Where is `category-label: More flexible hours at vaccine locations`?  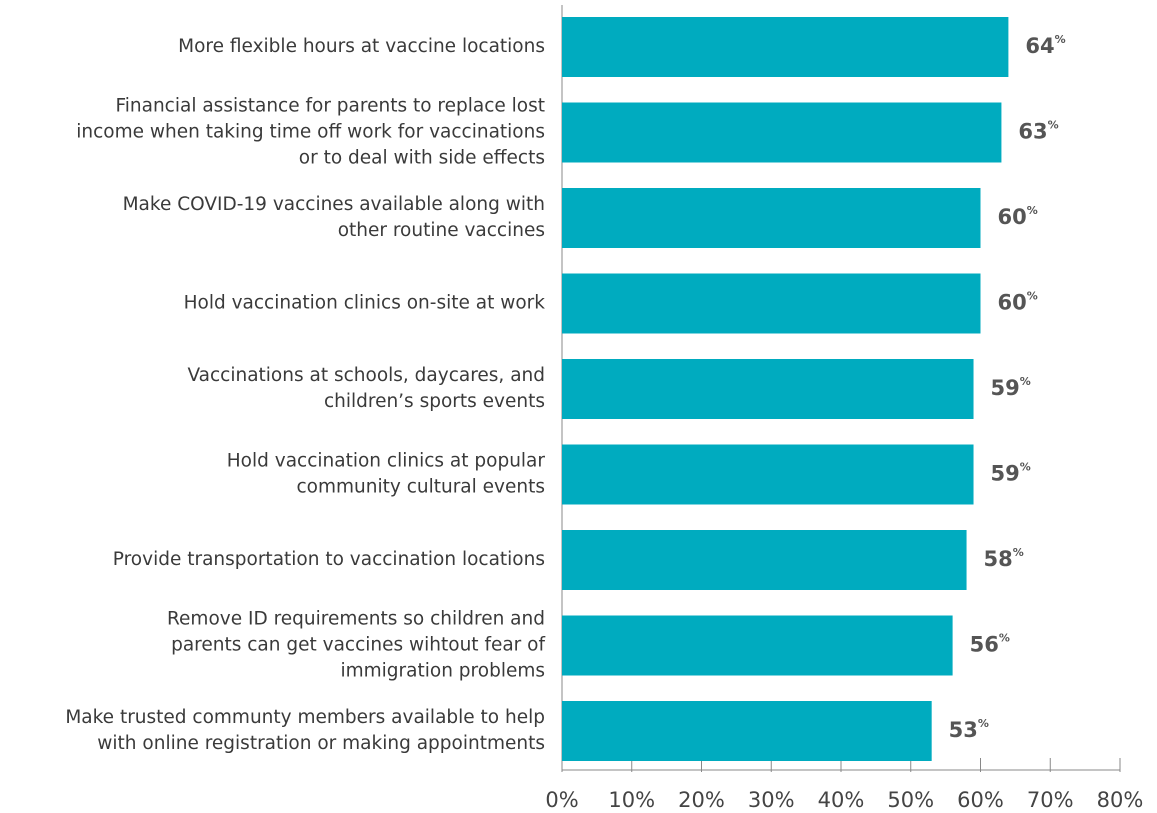
category-label: More flexible hours at vaccine locations is located at coordinates (361, 46).